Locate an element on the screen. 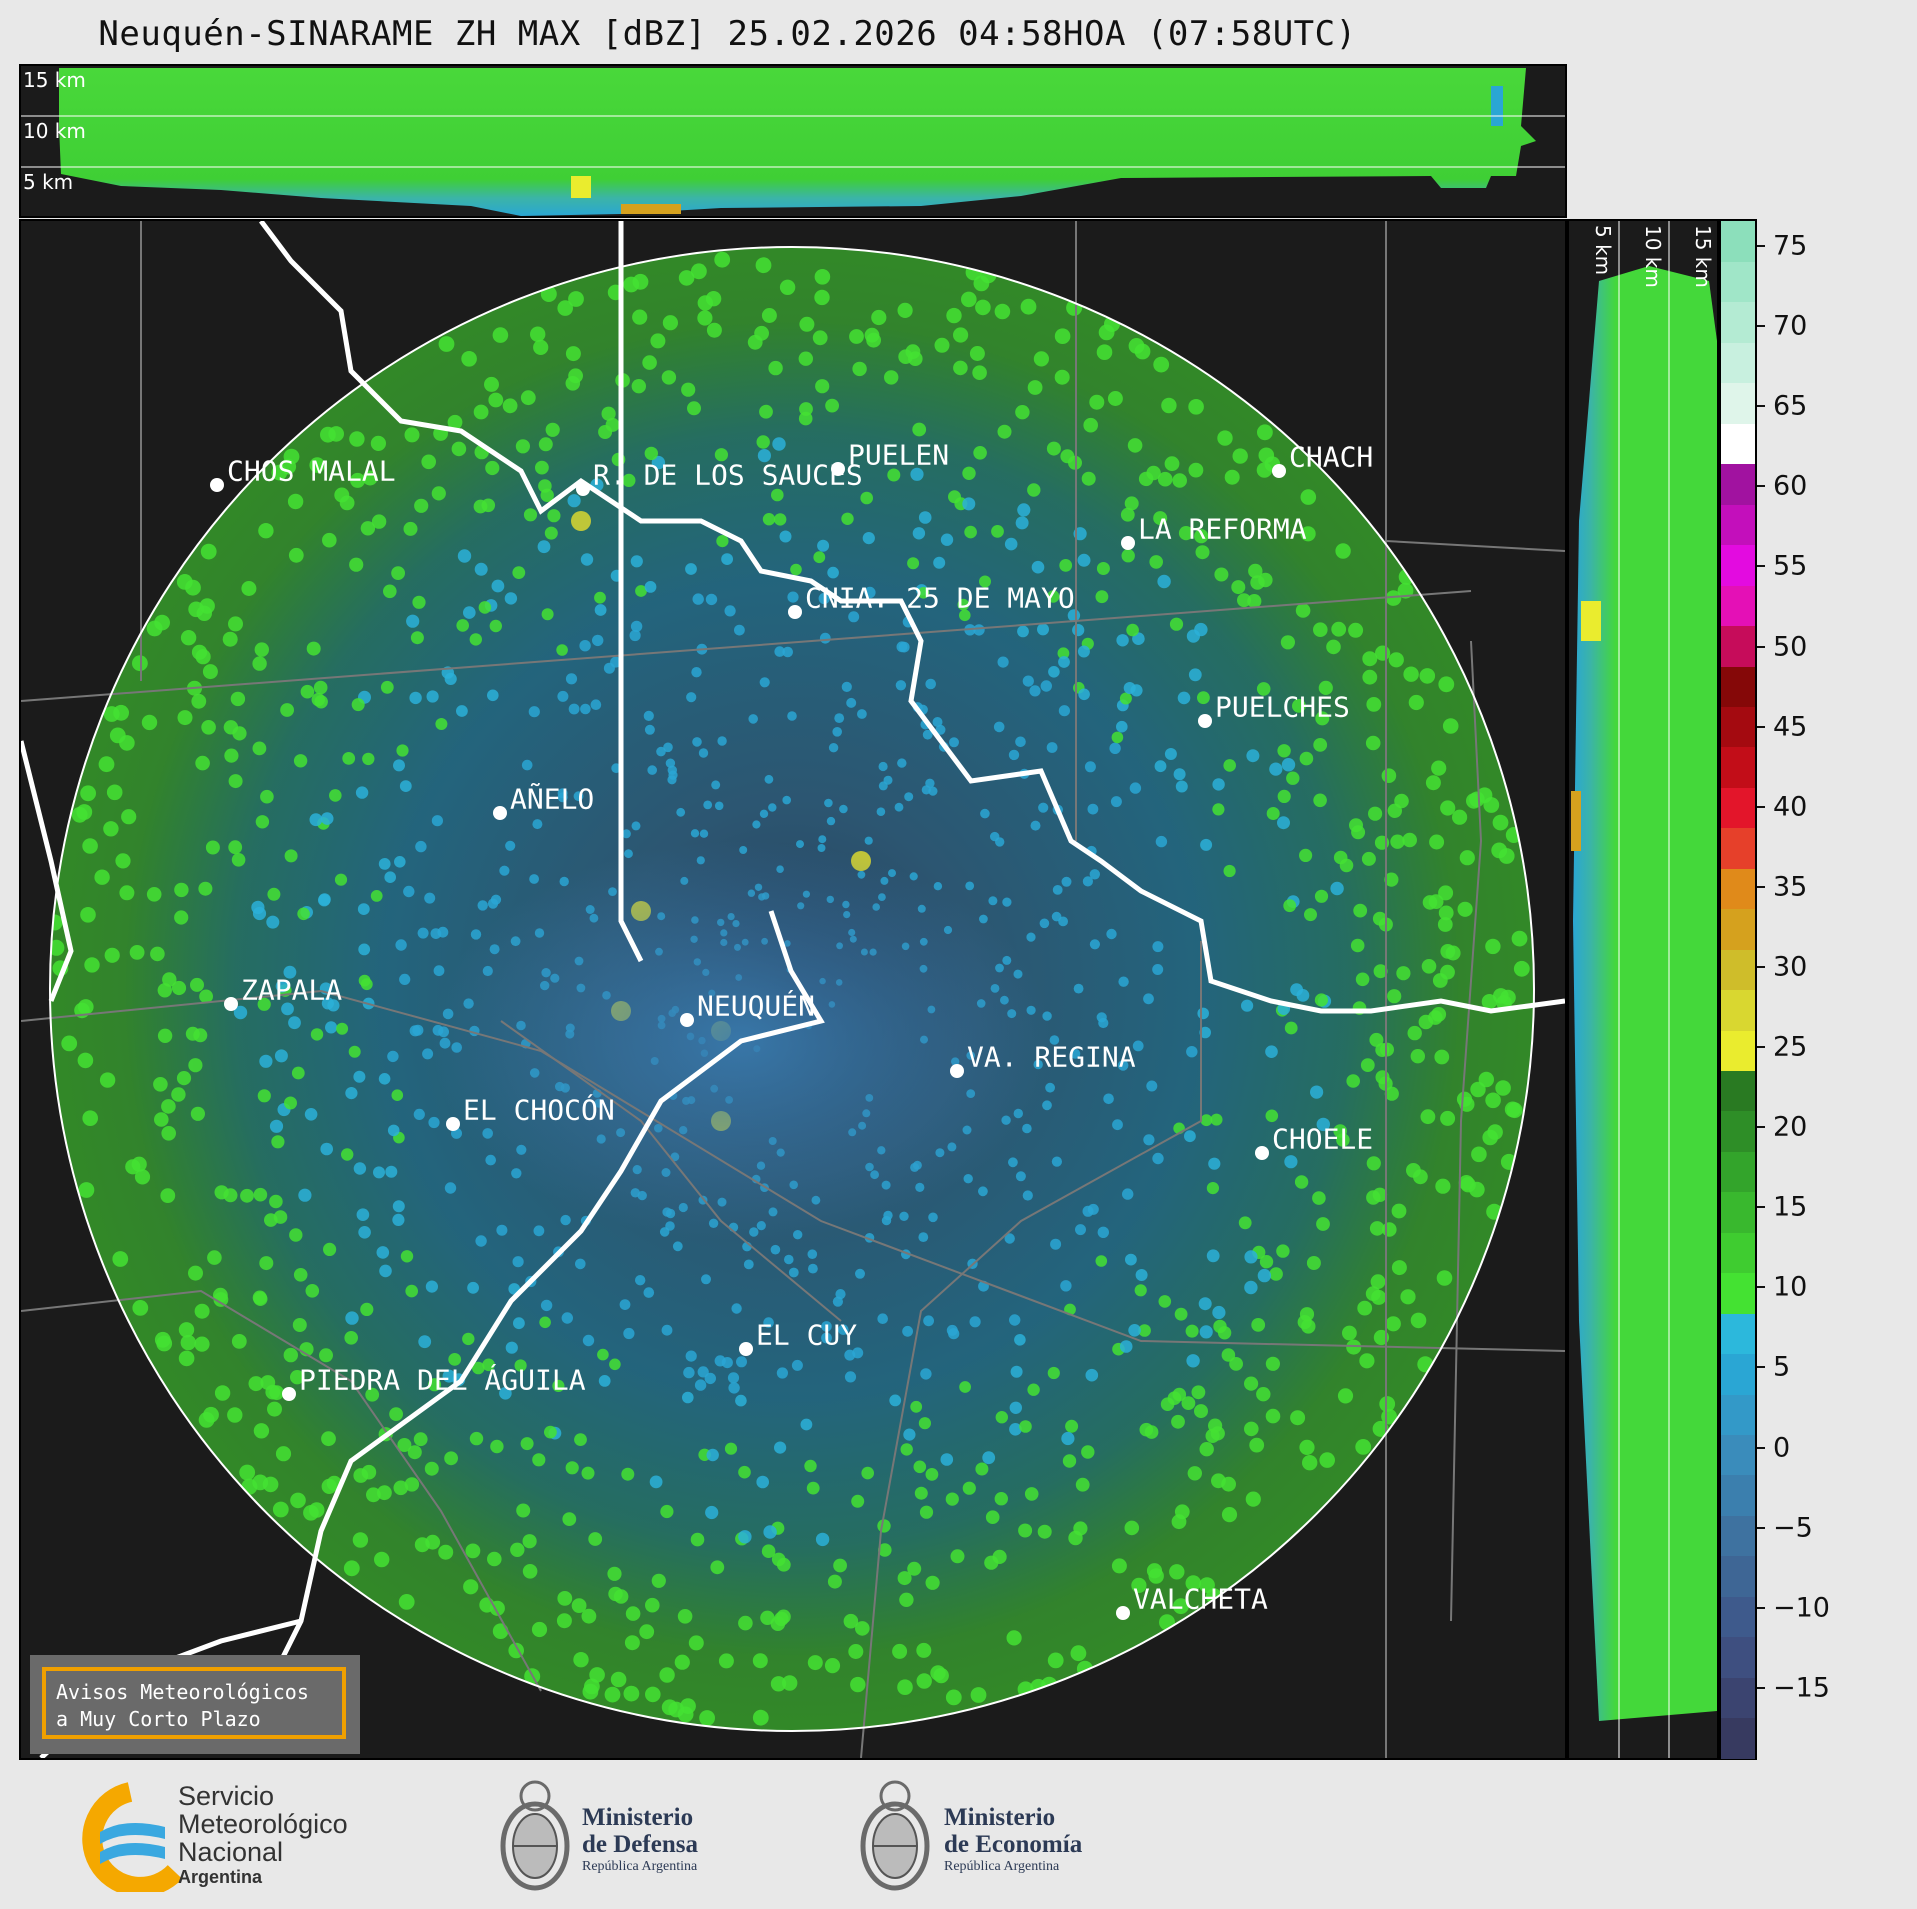  colorbar-tick-label: −10 is located at coordinates (1801, 1608).